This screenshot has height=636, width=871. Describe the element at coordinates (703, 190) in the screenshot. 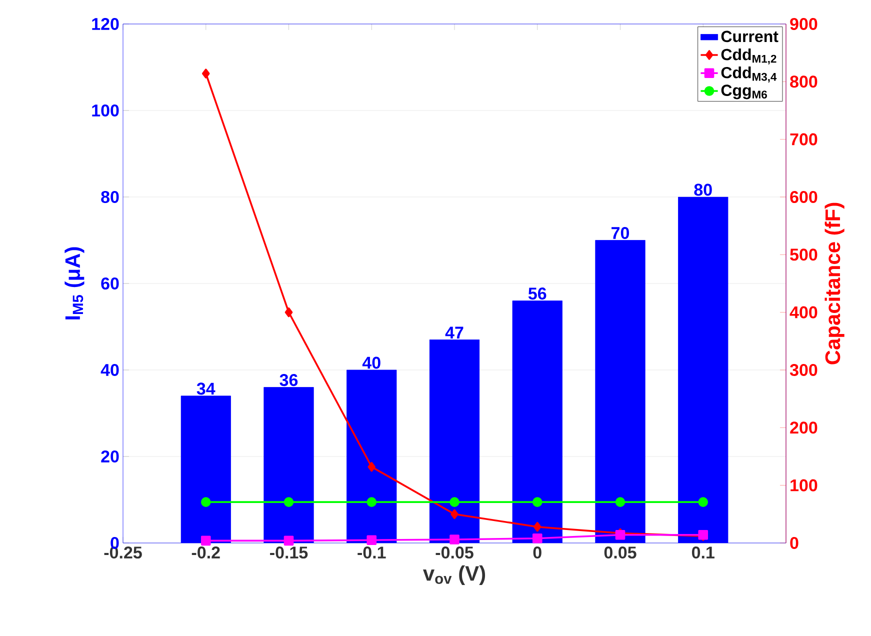

I see `data-label: 80` at that location.